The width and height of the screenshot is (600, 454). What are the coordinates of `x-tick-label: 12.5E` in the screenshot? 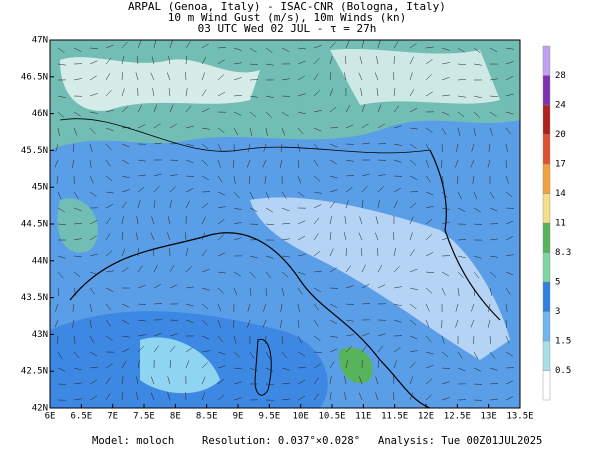 It's located at (457, 417).